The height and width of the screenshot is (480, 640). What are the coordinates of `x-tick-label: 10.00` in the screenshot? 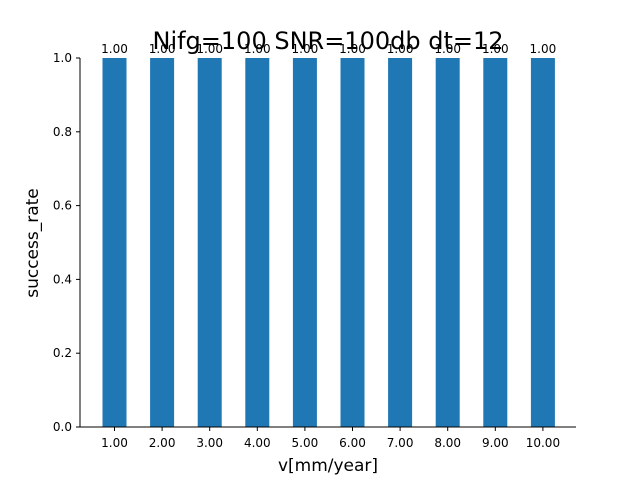 It's located at (543, 443).